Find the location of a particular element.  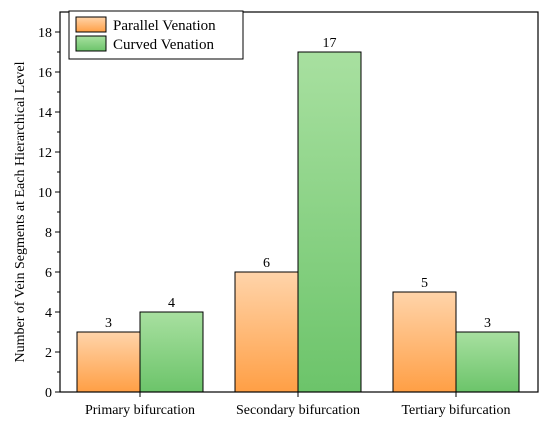

data-label: 5 is located at coordinates (424, 283).